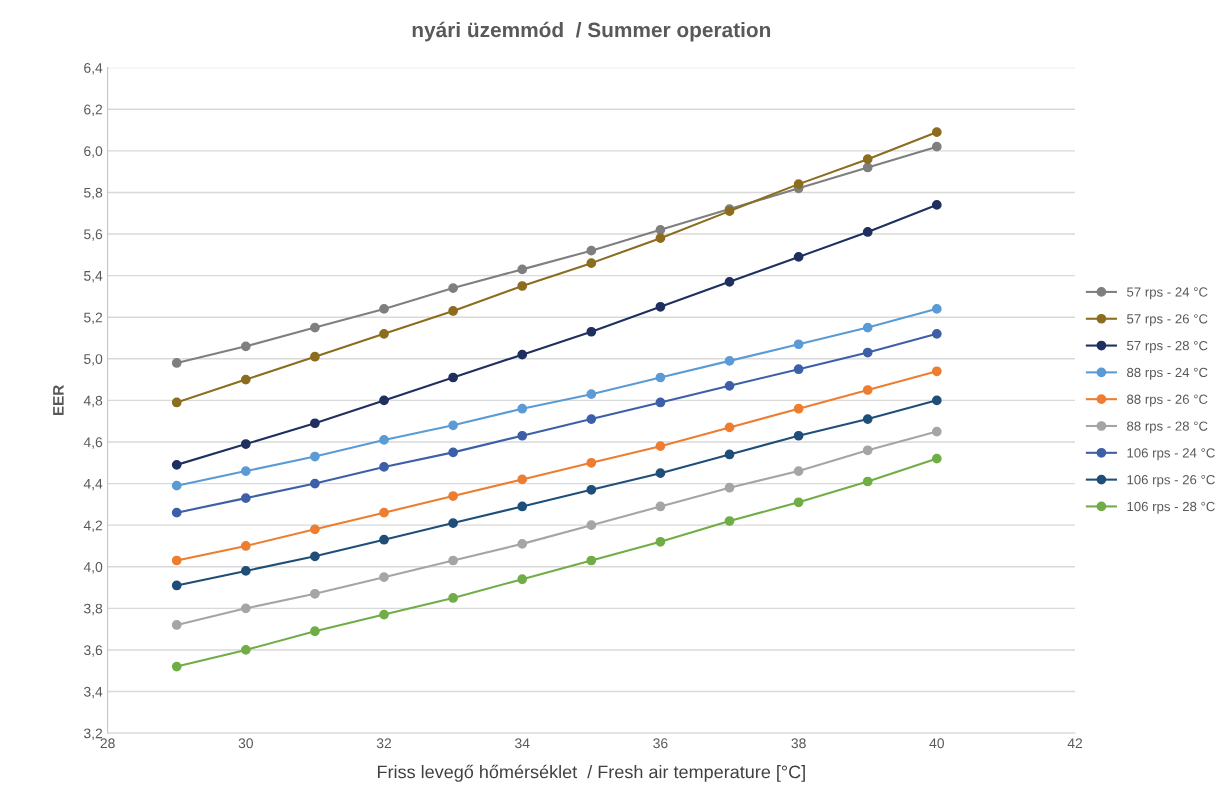  What do you see at coordinates (1167, 427) in the screenshot?
I see `legend-label: 88 rps - 28 °C` at bounding box center [1167, 427].